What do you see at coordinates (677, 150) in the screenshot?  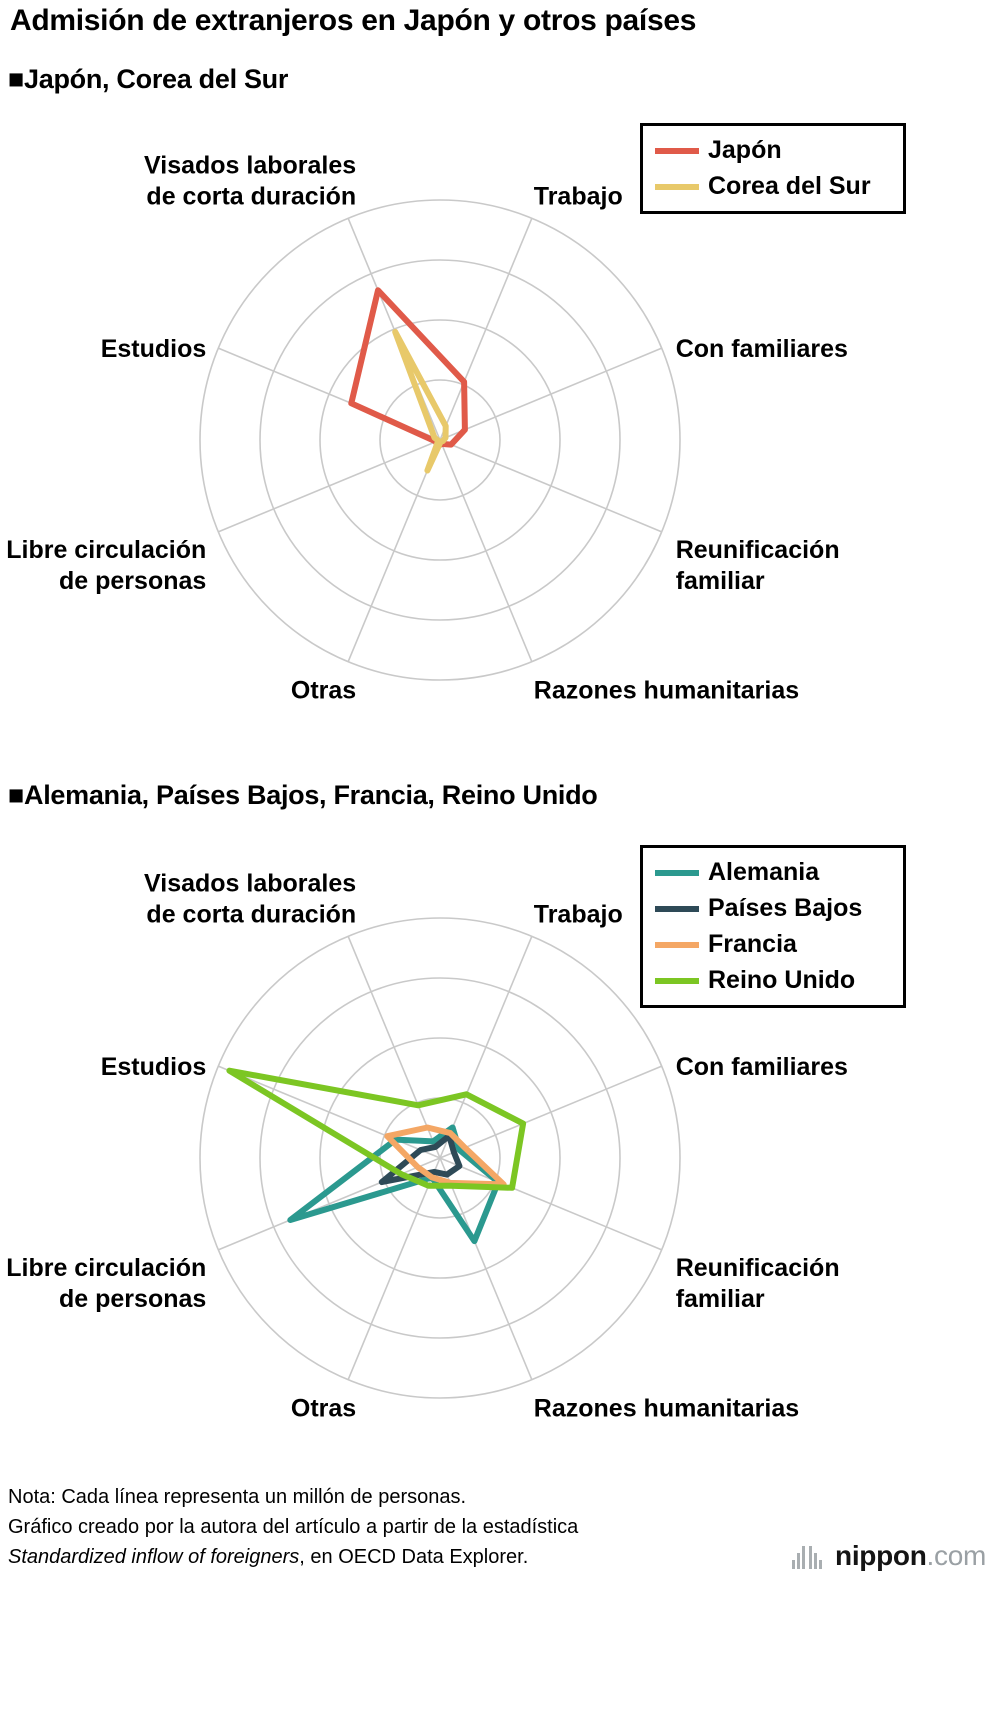 I see `legend-swatch-jap-n` at bounding box center [677, 150].